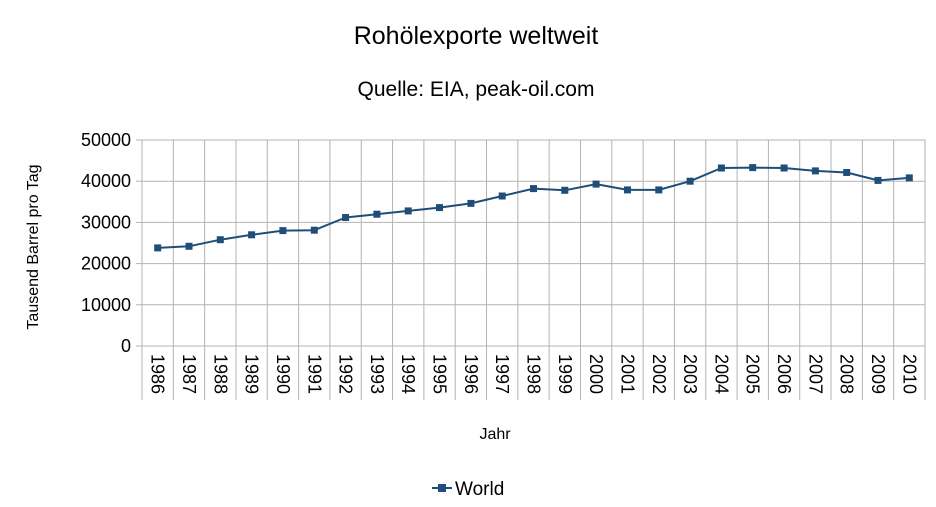 Image resolution: width=936 pixels, height=507 pixels. Describe the element at coordinates (502, 374) in the screenshot. I see `x-tick-label: 1997` at that location.